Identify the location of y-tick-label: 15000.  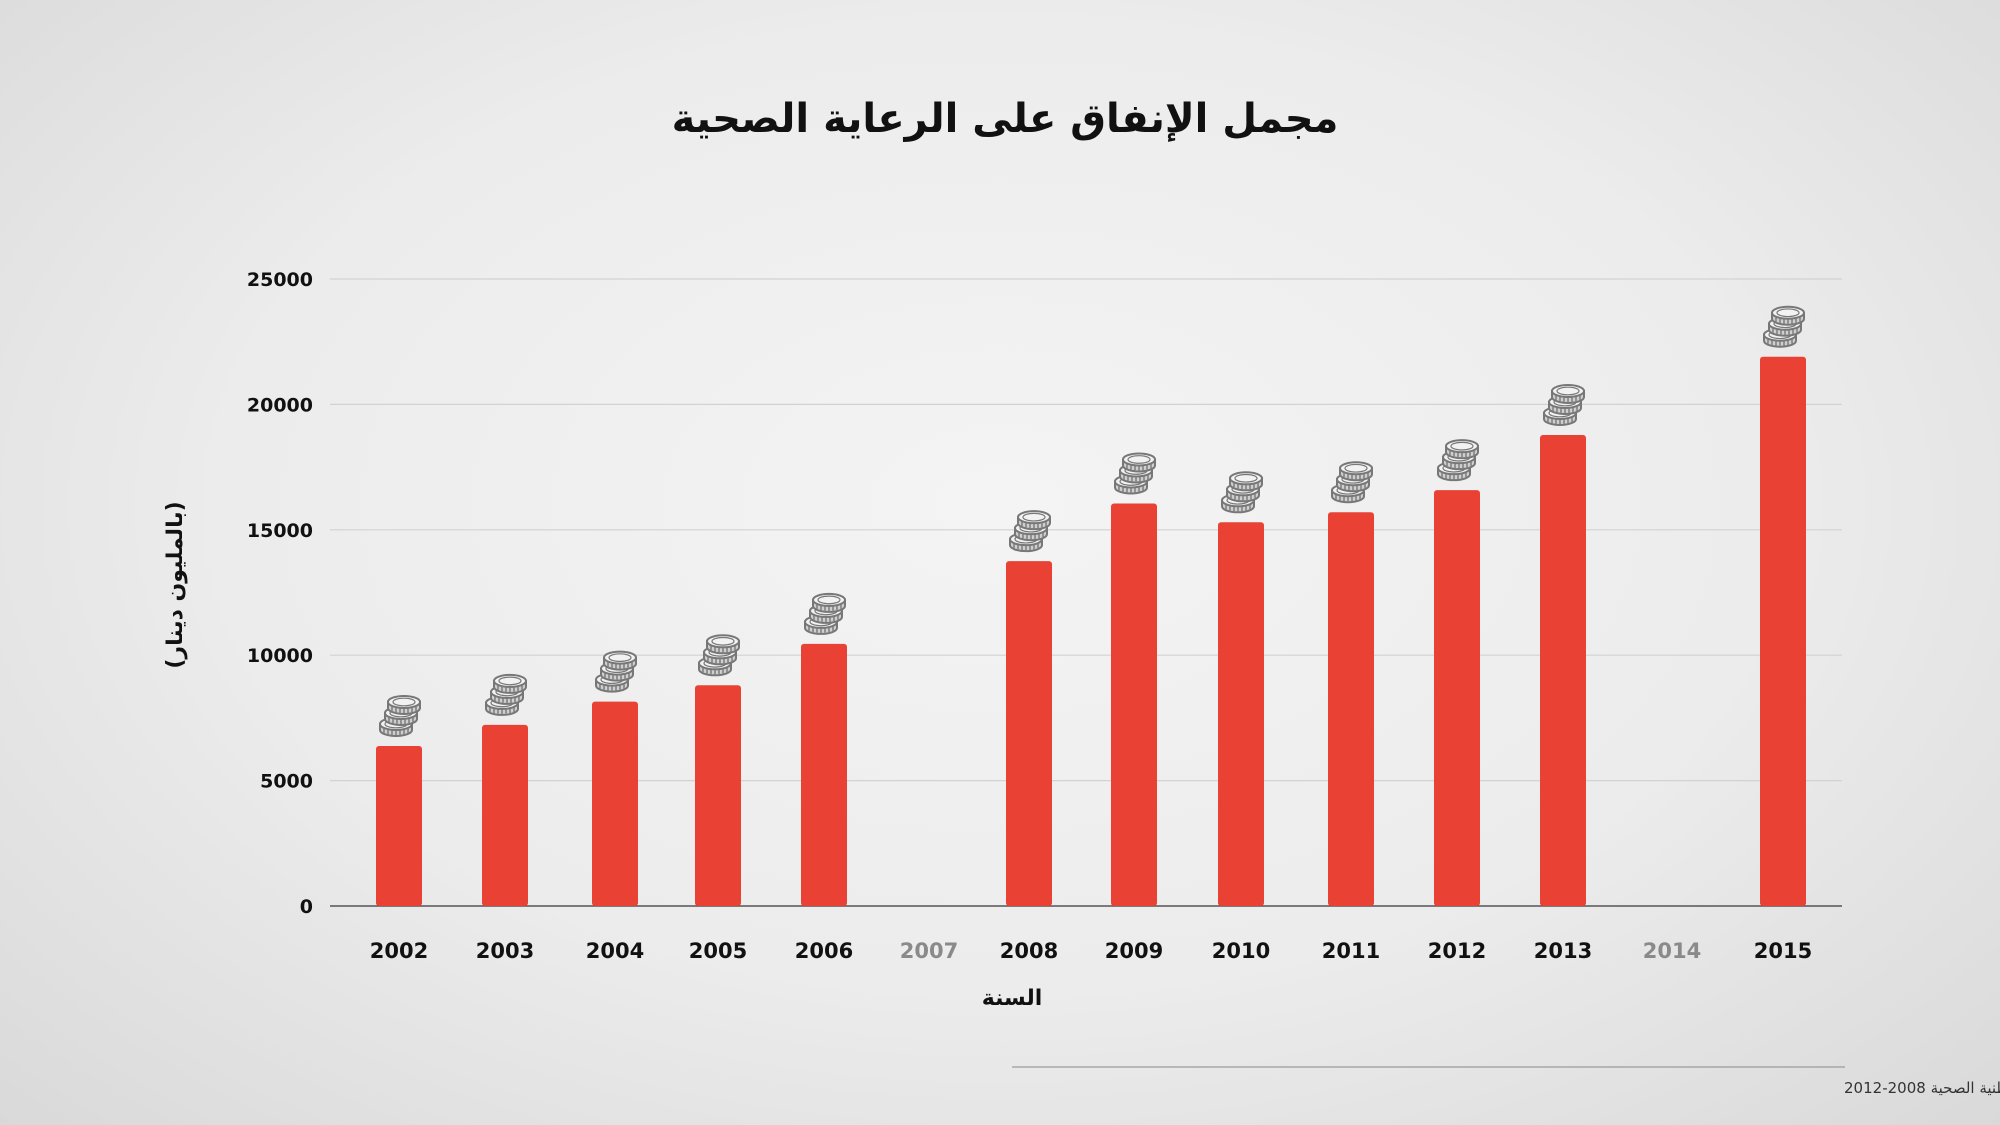
(280, 531).